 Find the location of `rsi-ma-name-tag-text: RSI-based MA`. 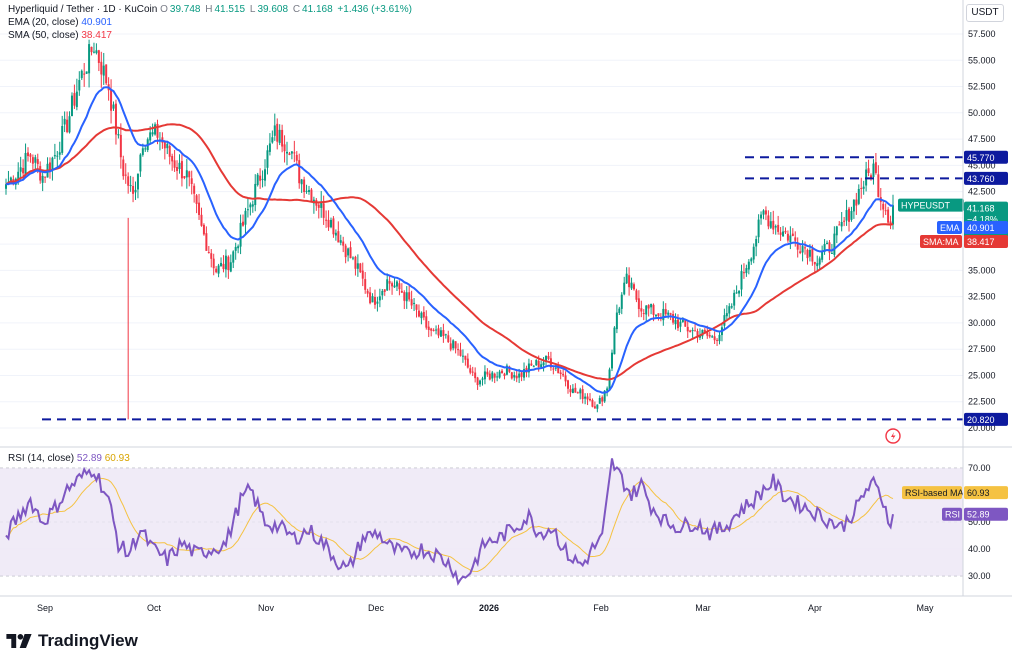

rsi-ma-name-tag-text: RSI-based MA is located at coordinates (934, 493).